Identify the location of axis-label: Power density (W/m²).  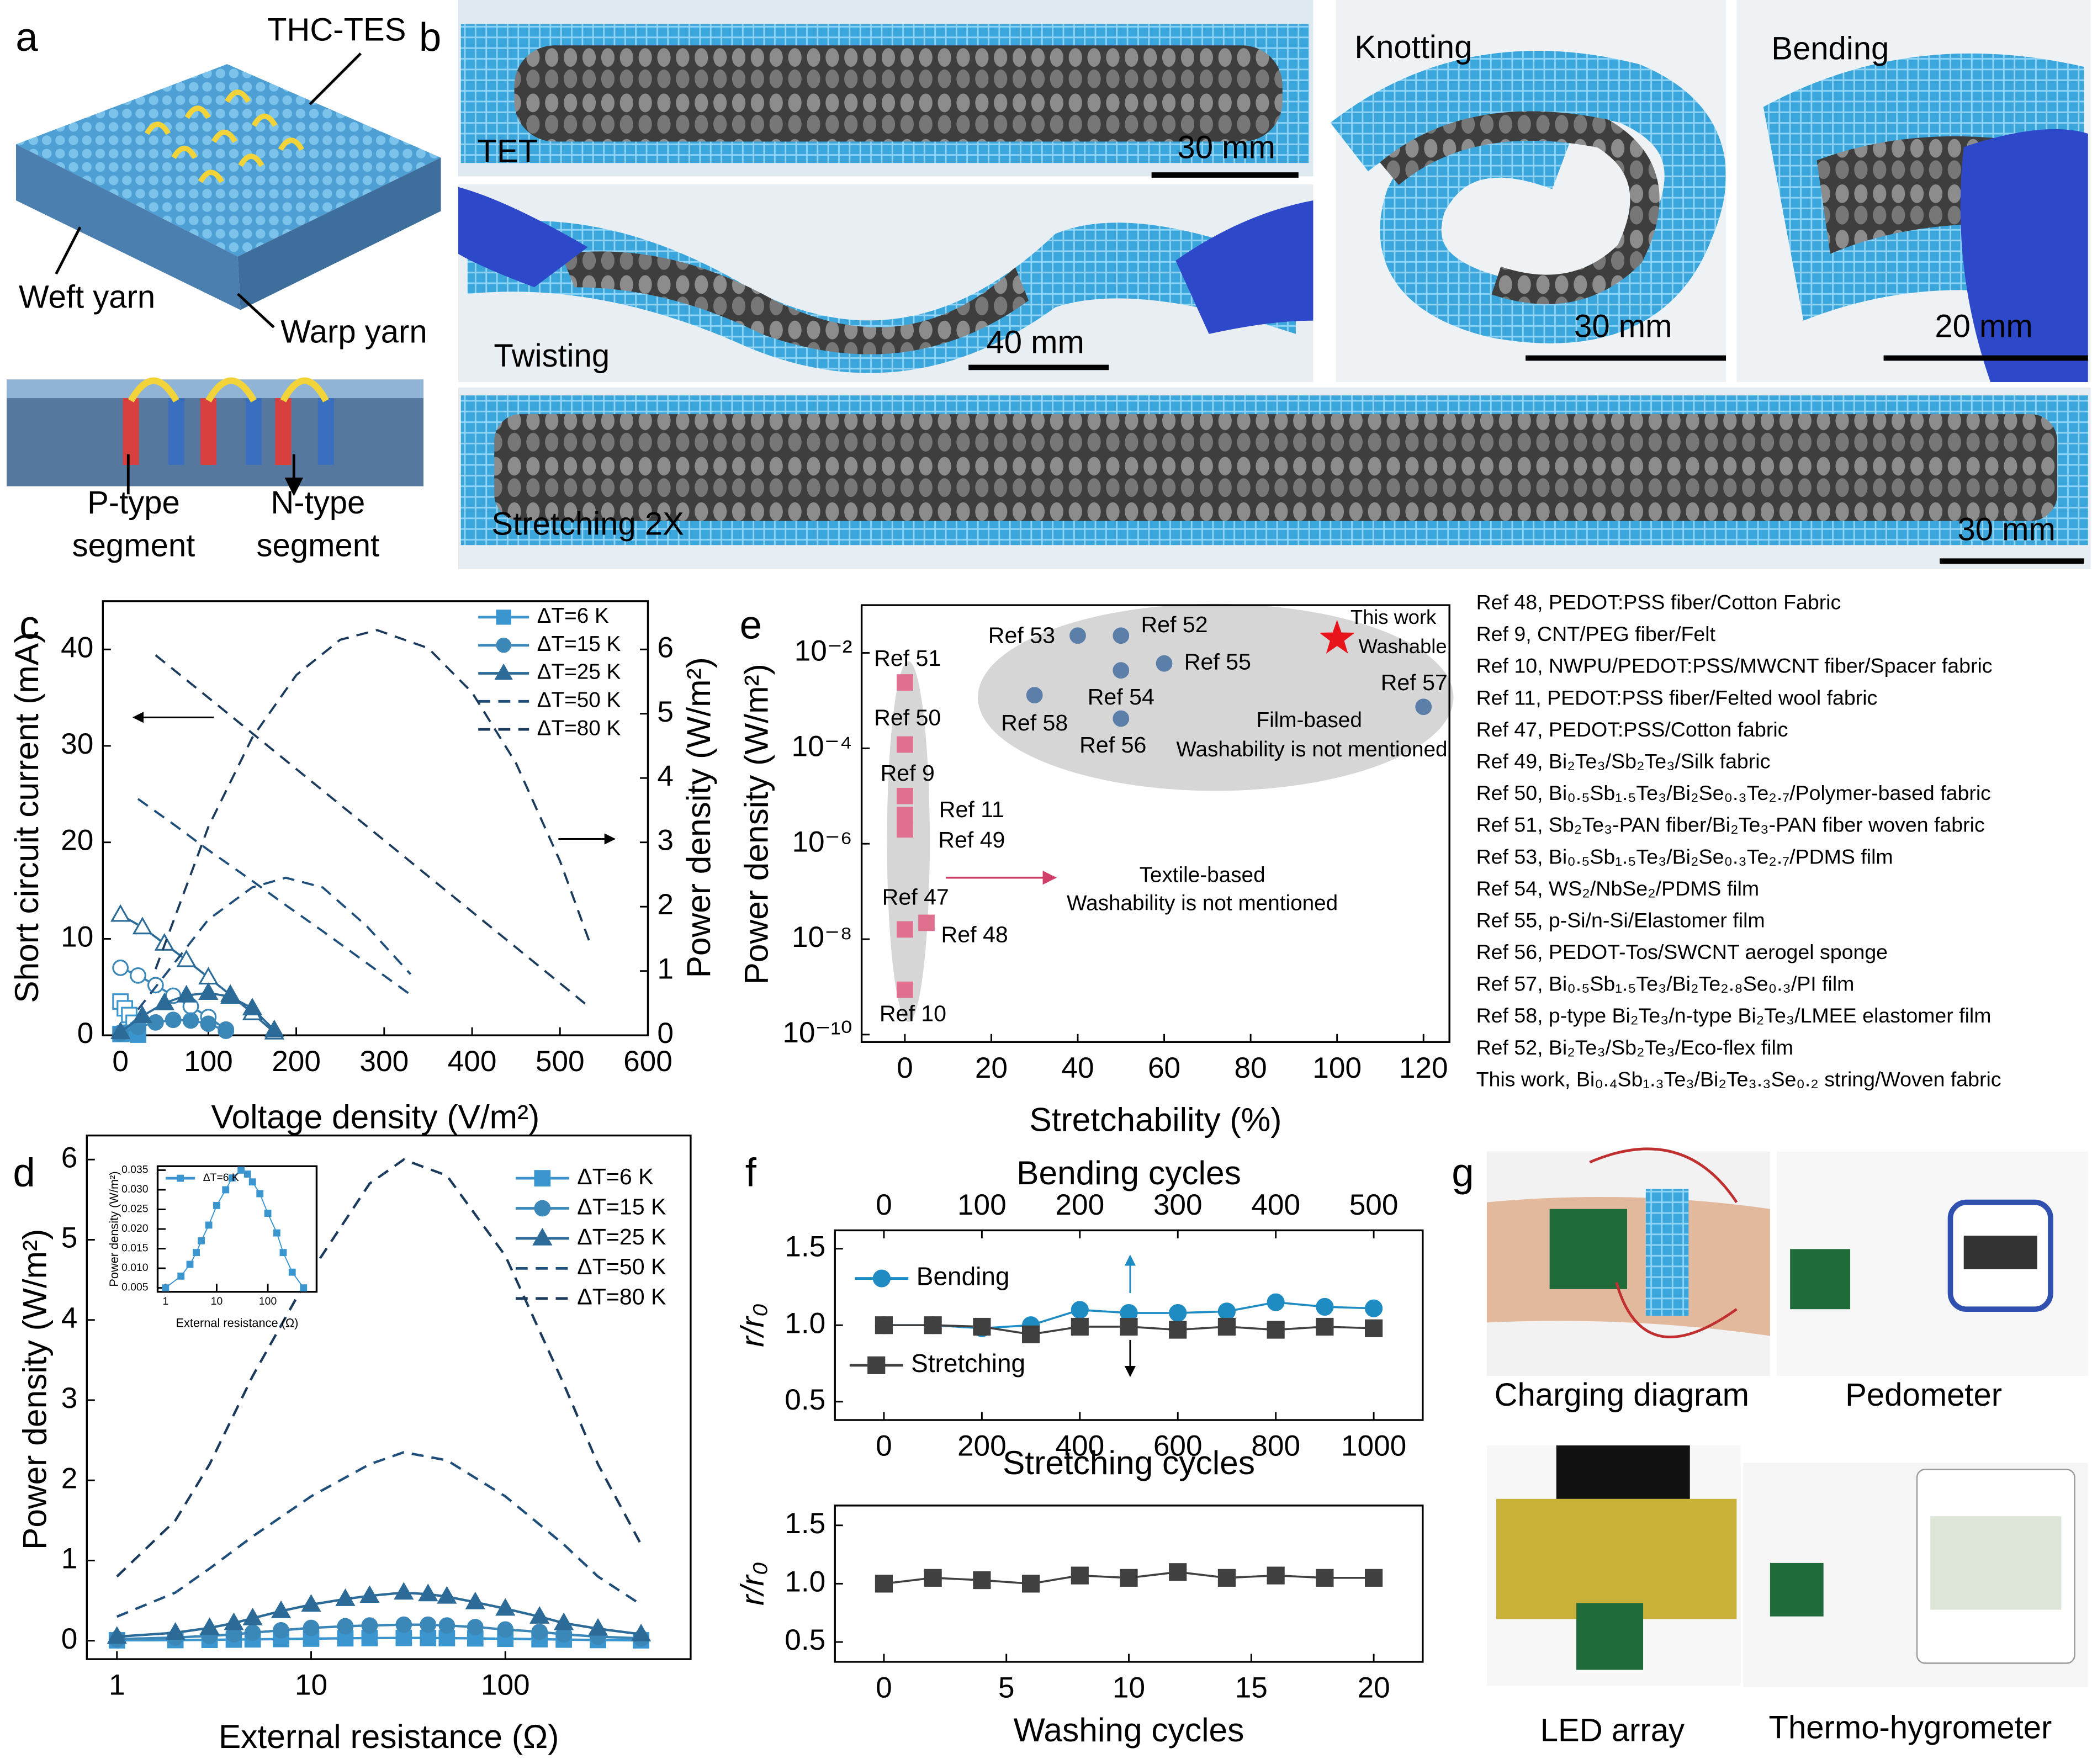
(698, 818).